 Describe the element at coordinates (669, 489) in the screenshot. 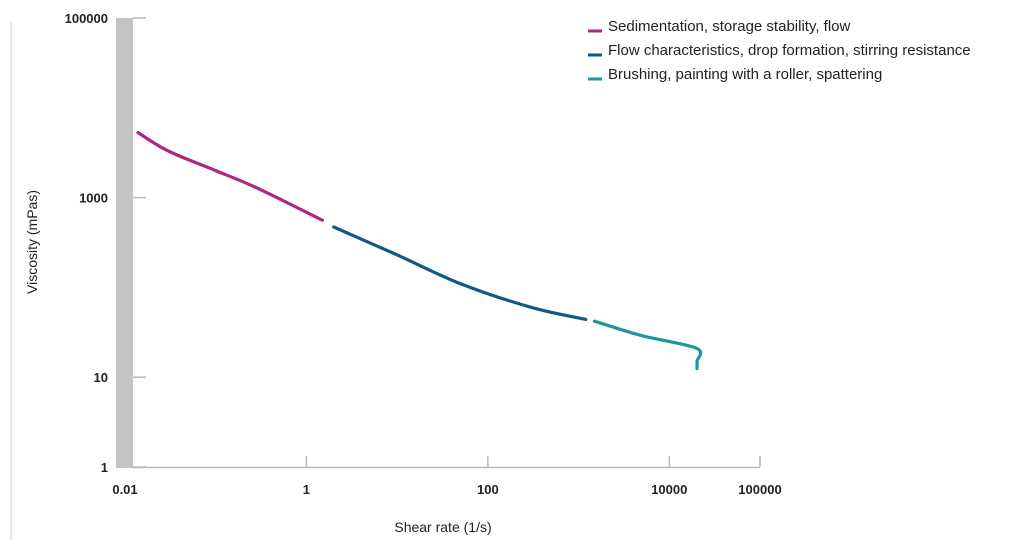

I see `x-tick-label: 10000` at that location.